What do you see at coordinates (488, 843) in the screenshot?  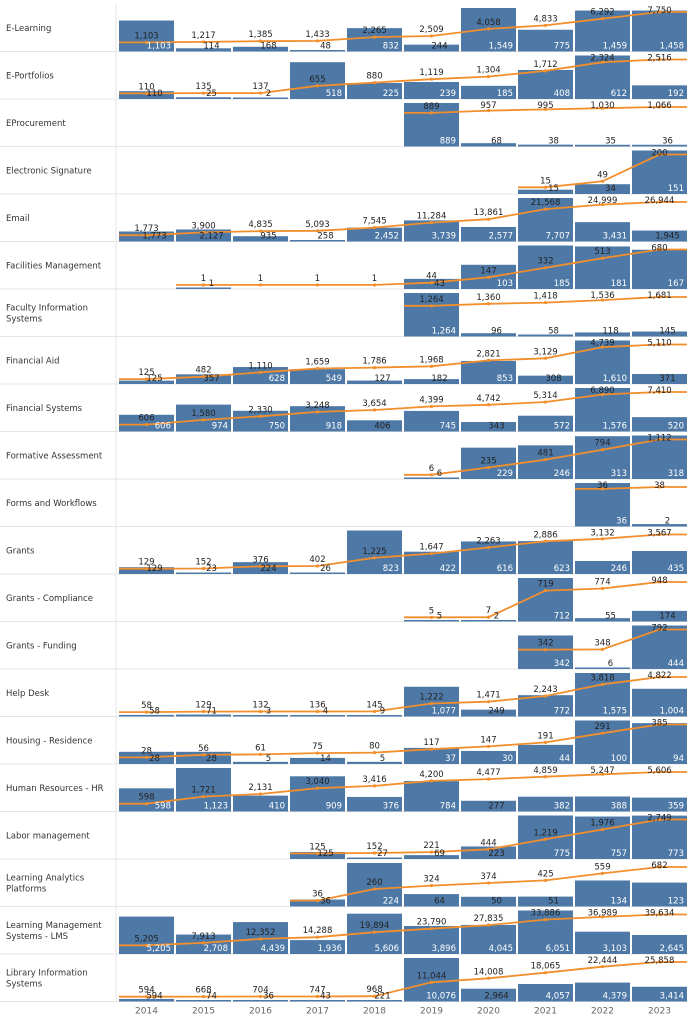 I see `line-value-label: 444` at bounding box center [488, 843].